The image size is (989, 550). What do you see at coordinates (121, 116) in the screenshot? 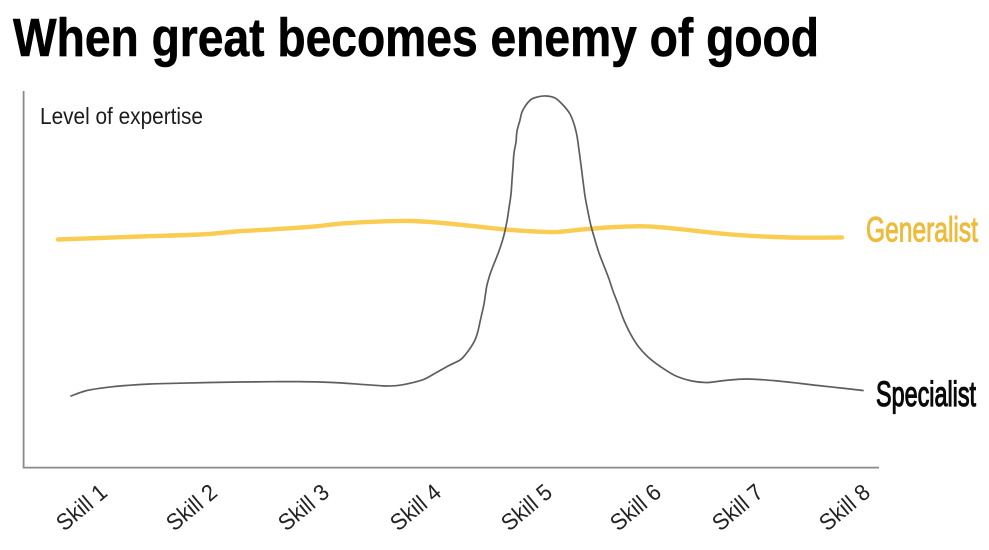
I see `svg-text: Level of expertise` at bounding box center [121, 116].